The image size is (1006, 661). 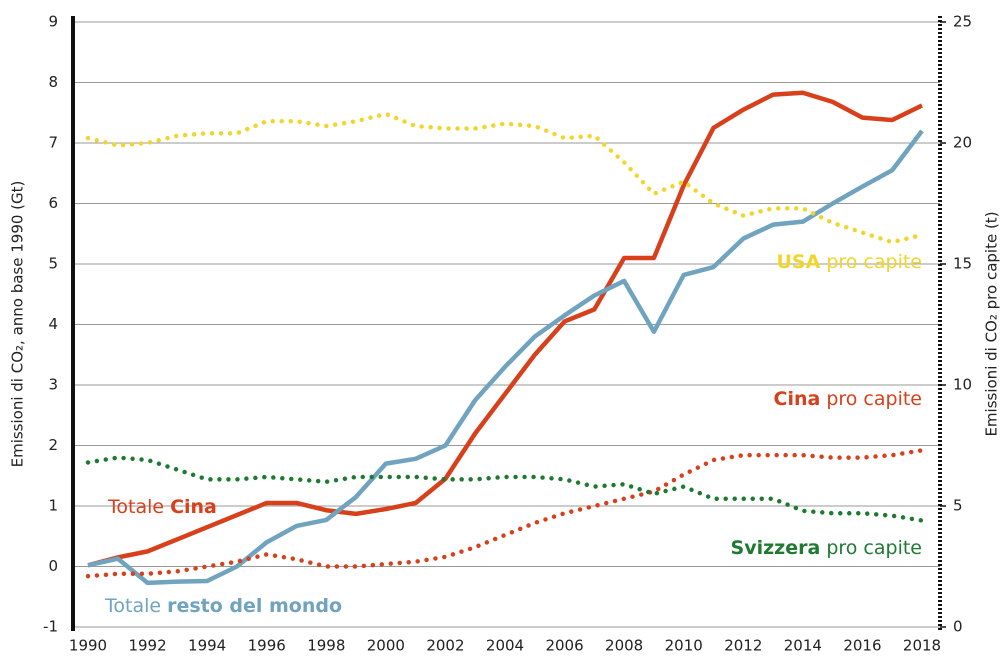 I want to click on y-tick-label: 7, so click(x=53, y=143).